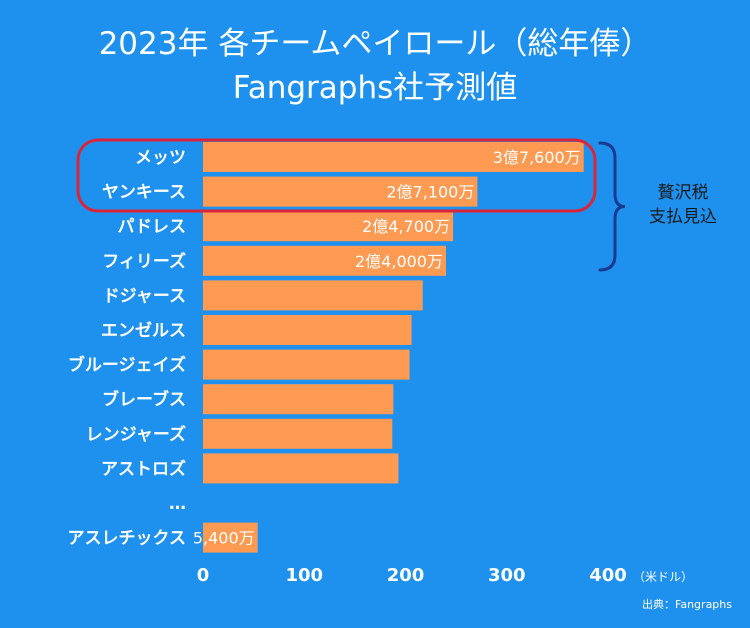 The image size is (750, 628). Describe the element at coordinates (663, 577) in the screenshot. I see `unit-label: （米ドル）` at that location.